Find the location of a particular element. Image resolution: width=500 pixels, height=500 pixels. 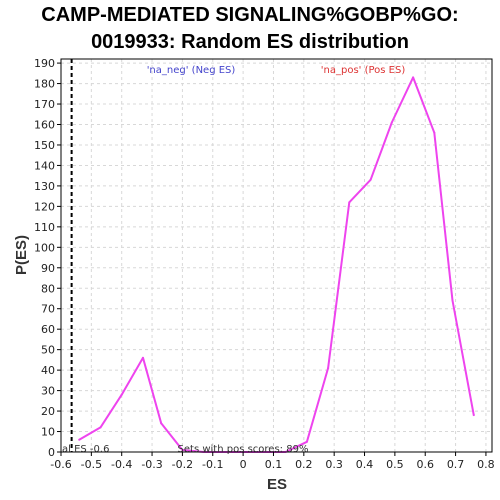

annotation-pos: 'na_pos' (Pos ES) is located at coordinates (363, 70).